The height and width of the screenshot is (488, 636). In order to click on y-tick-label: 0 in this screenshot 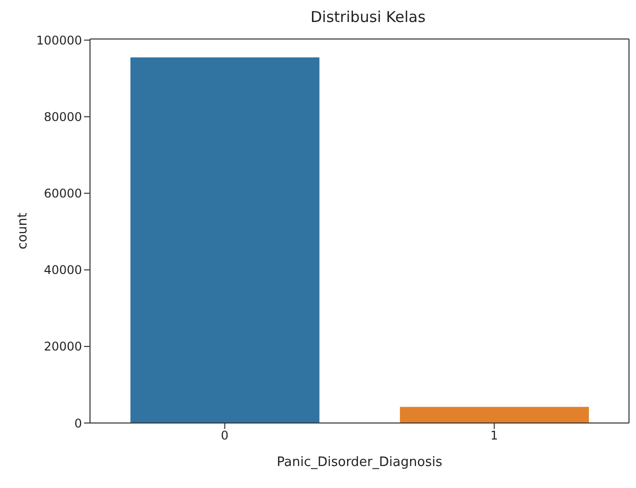, I will do `click(78, 423)`.